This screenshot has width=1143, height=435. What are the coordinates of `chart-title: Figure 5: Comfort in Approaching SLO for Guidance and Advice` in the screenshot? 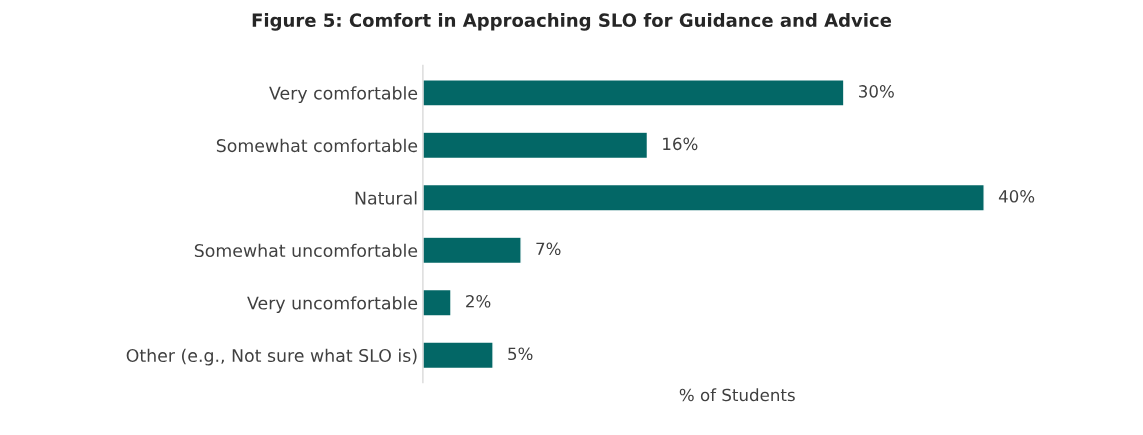 It's located at (572, 22).